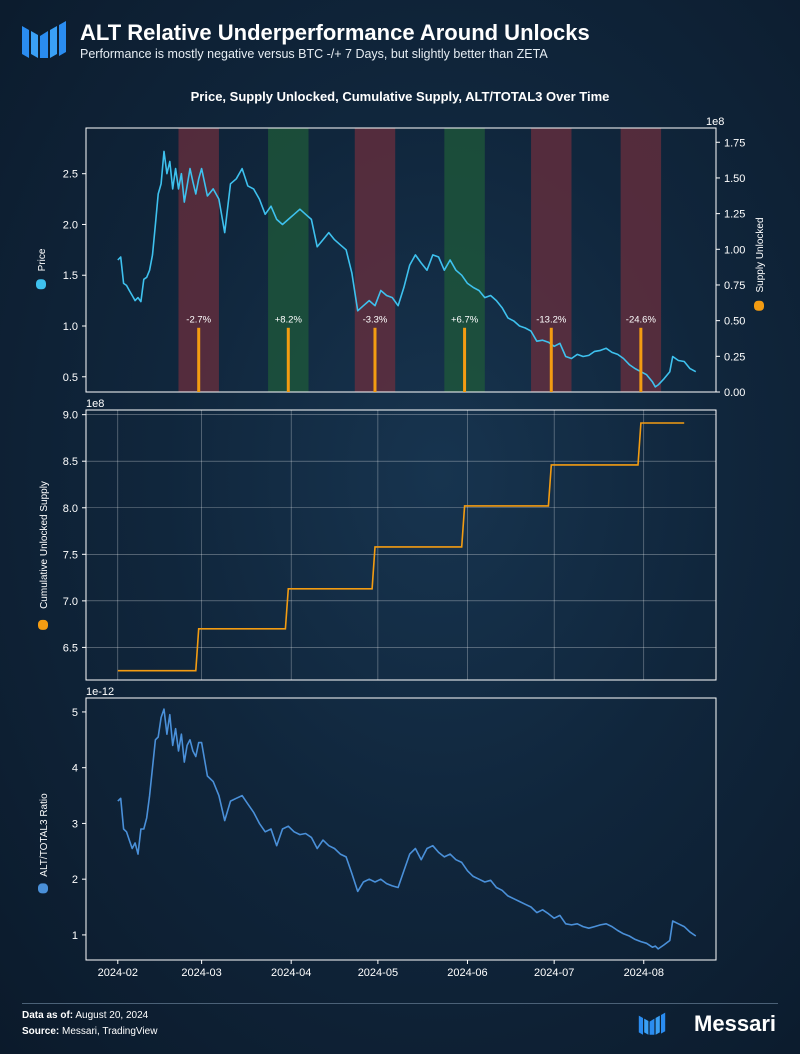  Describe the element at coordinates (70, 378) in the screenshot. I see `price-y-tick-label: 0.5` at that location.